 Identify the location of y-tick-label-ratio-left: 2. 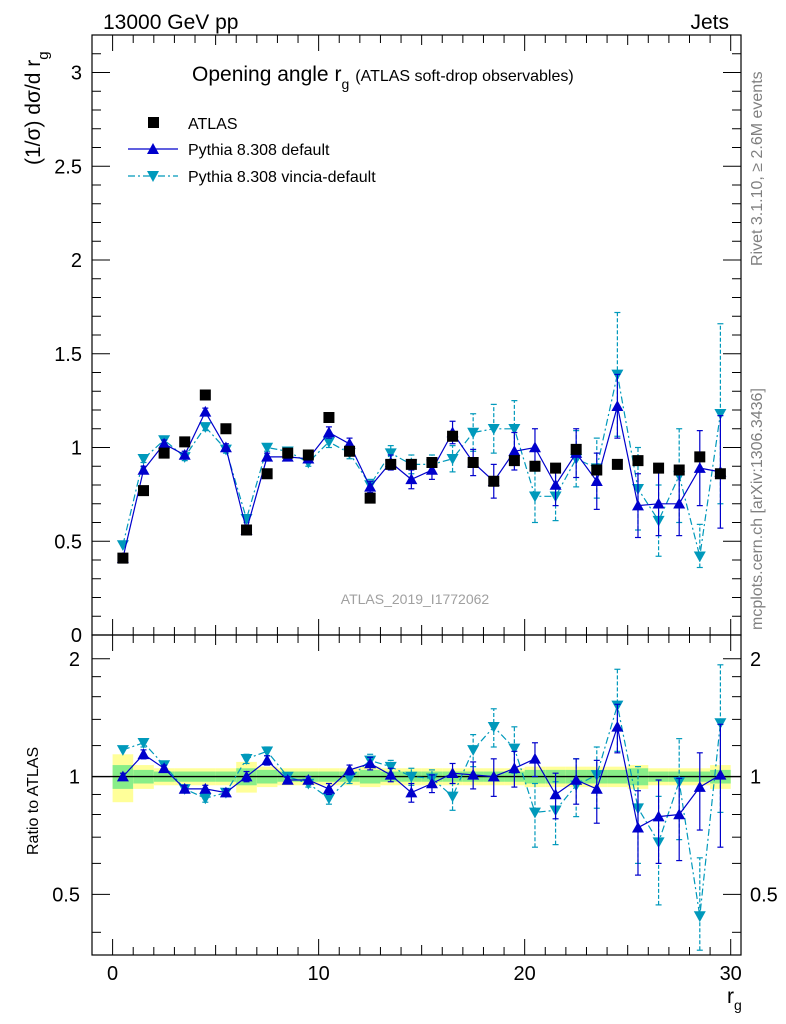
(74, 660).